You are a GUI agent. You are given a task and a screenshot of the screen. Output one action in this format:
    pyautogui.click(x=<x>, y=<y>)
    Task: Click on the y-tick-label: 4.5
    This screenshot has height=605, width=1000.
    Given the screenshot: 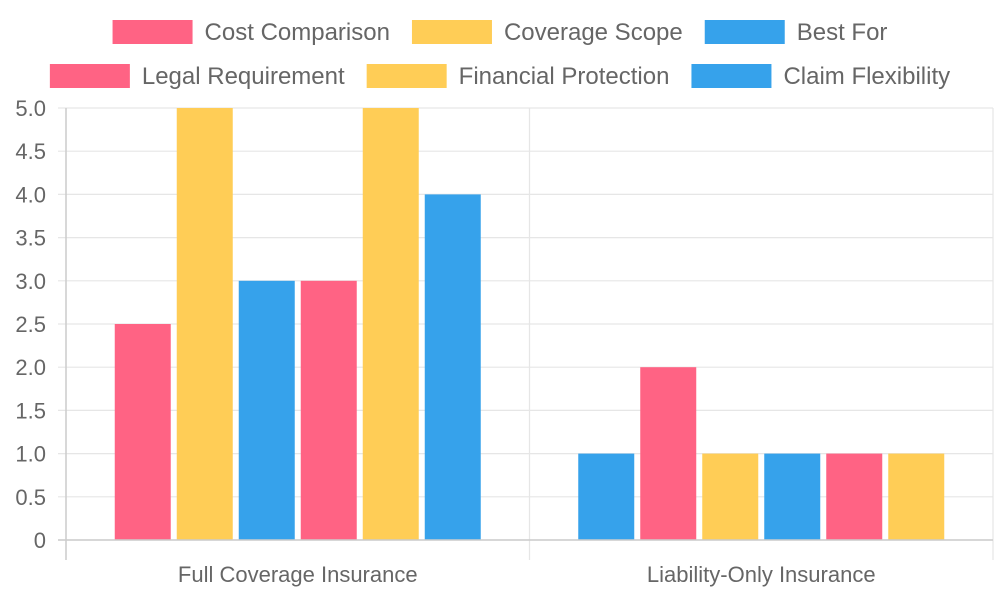 What is the action you would take?
    pyautogui.click(x=30, y=151)
    